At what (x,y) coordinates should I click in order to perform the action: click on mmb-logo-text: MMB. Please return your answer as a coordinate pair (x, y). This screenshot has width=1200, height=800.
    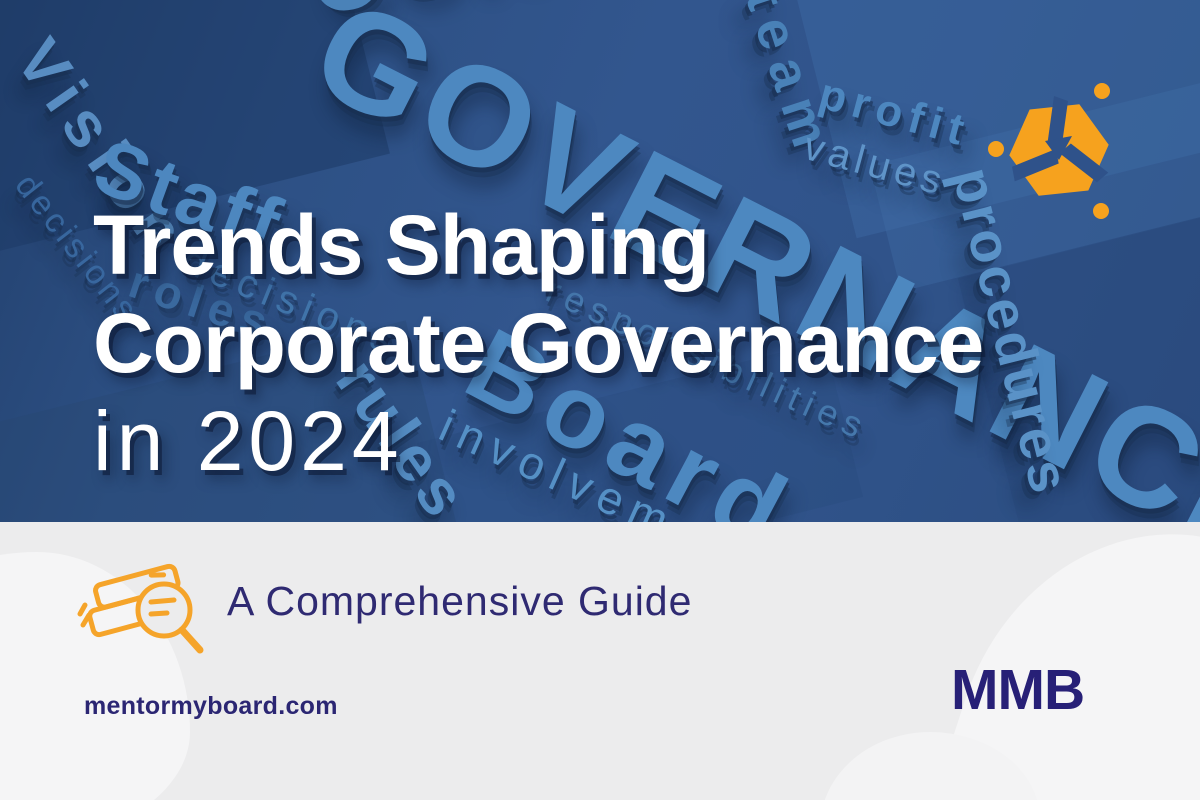
    Looking at the image, I should click on (1018, 690).